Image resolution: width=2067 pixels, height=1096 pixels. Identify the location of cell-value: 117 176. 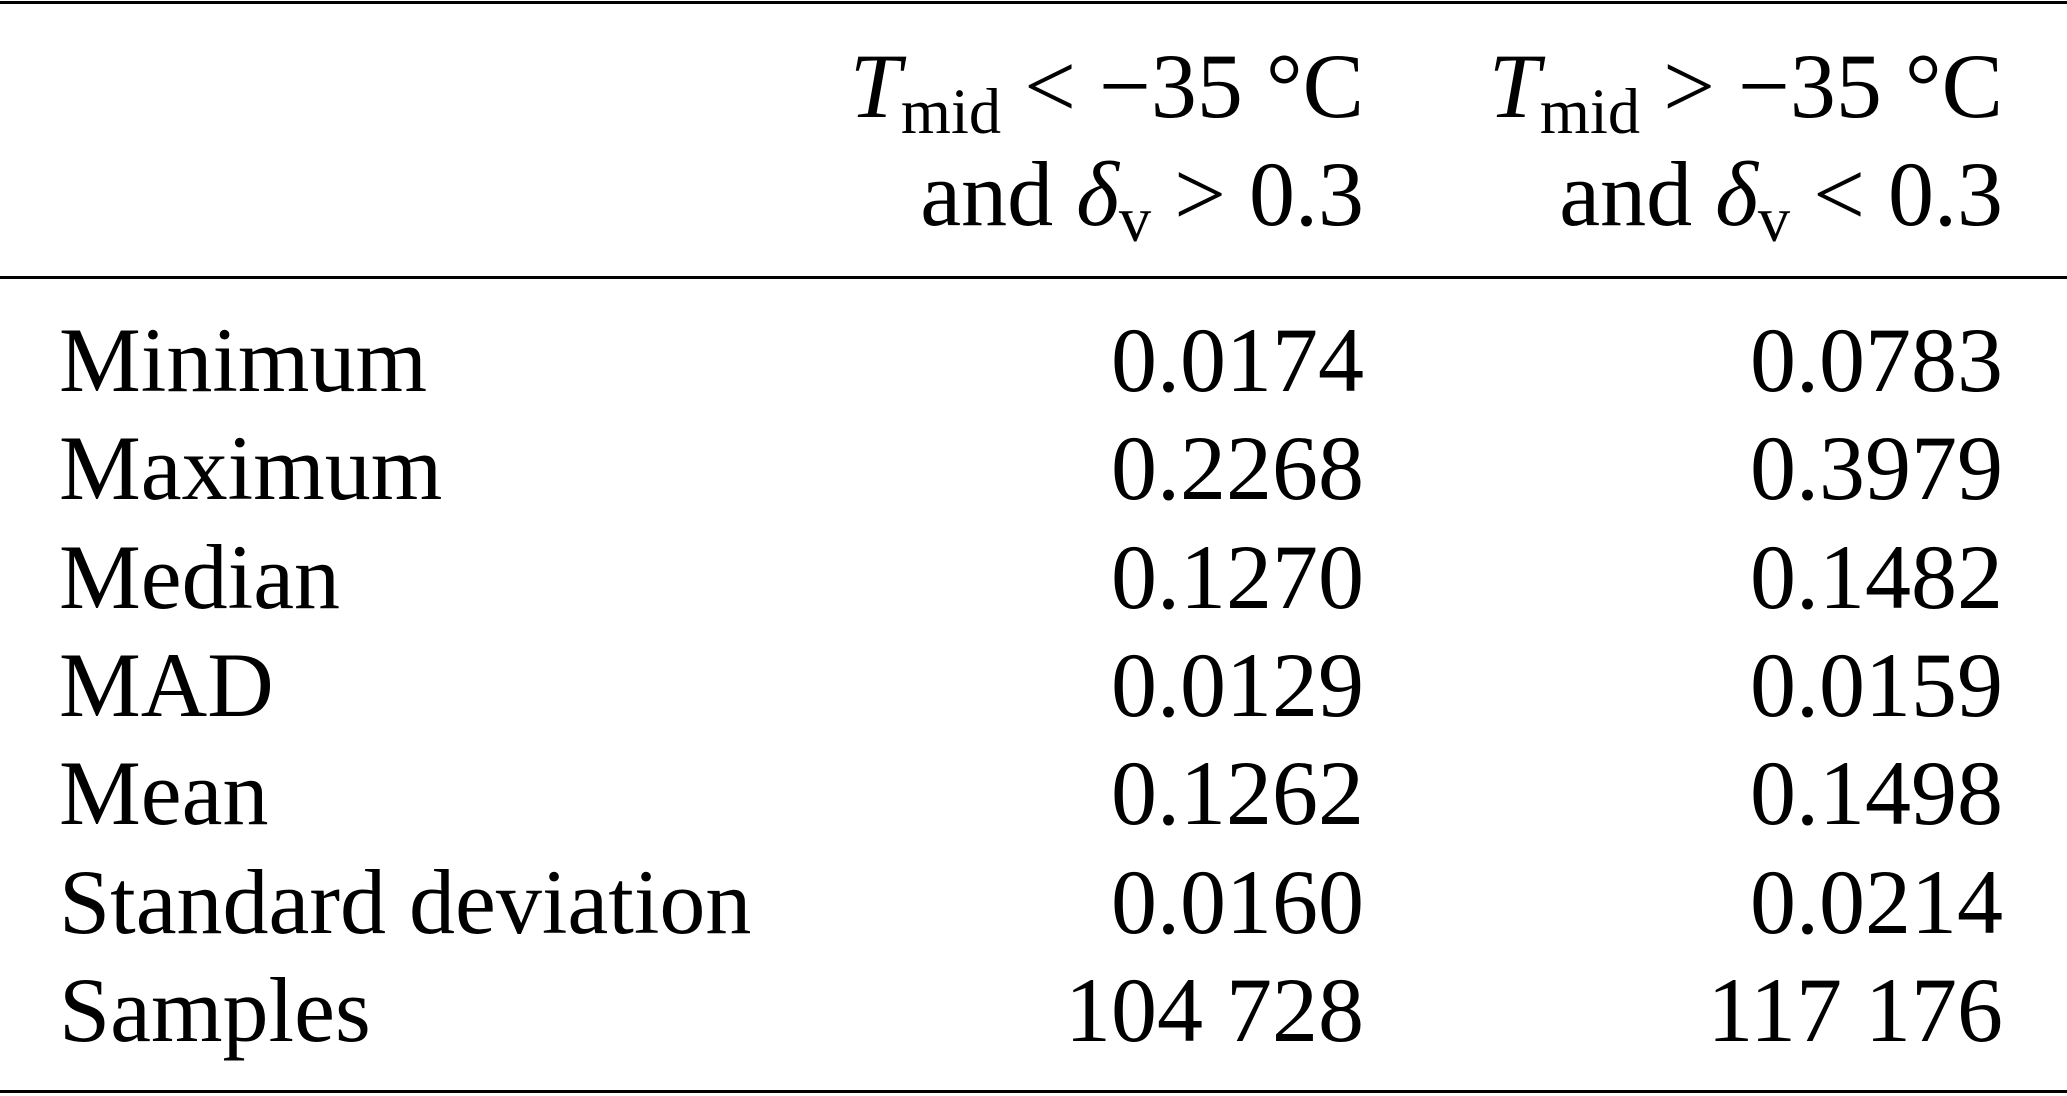
(1855, 1009).